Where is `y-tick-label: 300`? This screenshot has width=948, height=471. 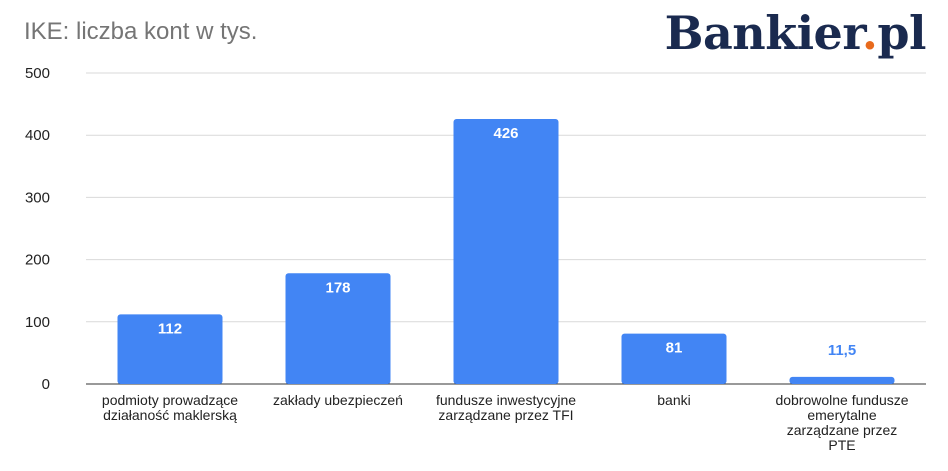
y-tick-label: 300 is located at coordinates (37, 197).